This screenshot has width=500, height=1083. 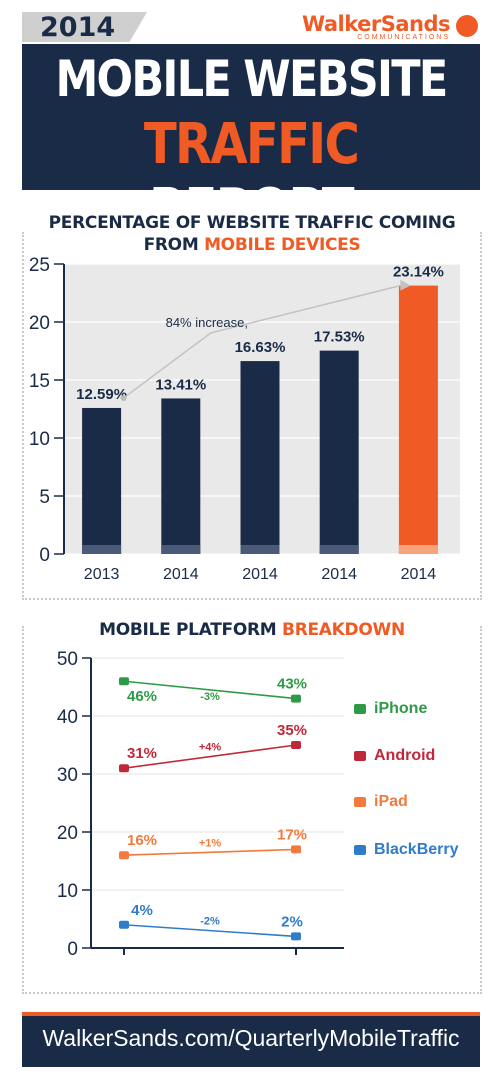 I want to click on platform-chart-title: MOBILE PLATFORM BREAKDOWN, so click(x=252, y=630).